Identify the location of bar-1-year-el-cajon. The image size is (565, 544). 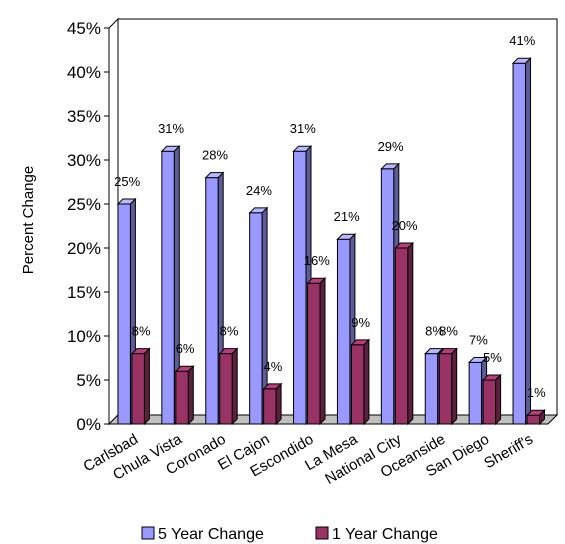
(272, 404).